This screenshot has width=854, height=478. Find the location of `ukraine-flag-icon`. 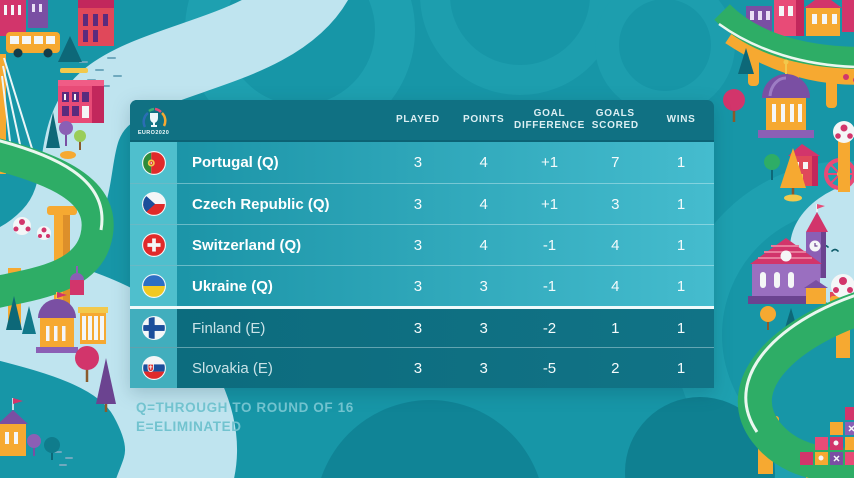

ukraine-flag-icon is located at coordinates (153, 286).